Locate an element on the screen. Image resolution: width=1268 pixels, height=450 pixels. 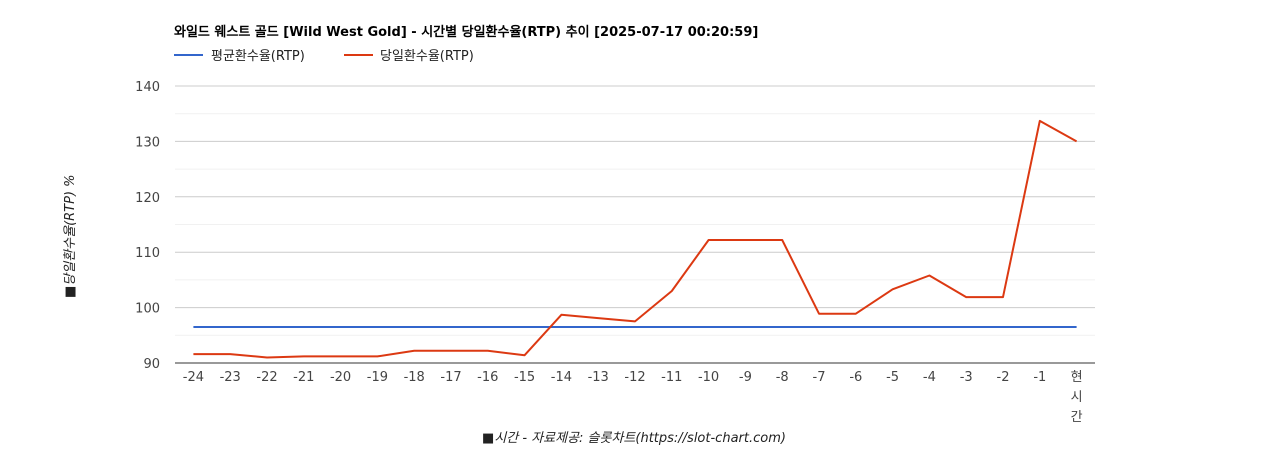
x-tick-label: -1 is located at coordinates (1039, 377).